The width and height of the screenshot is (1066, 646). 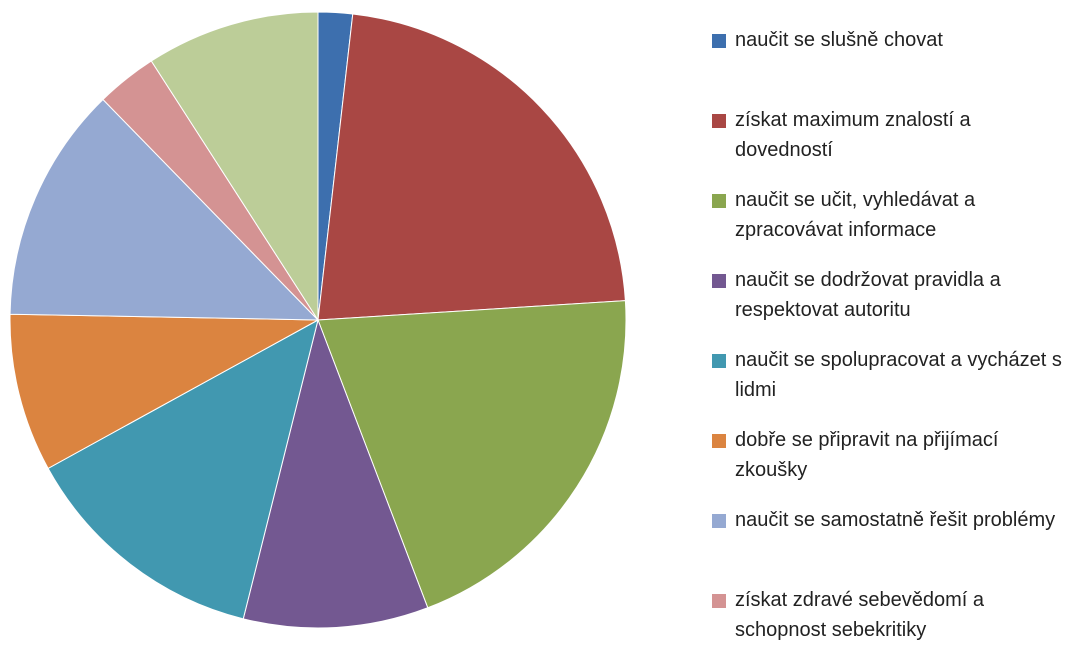 I want to click on legend-label: dobře se připravit na přijímací zkoušky, so click(x=867, y=455).